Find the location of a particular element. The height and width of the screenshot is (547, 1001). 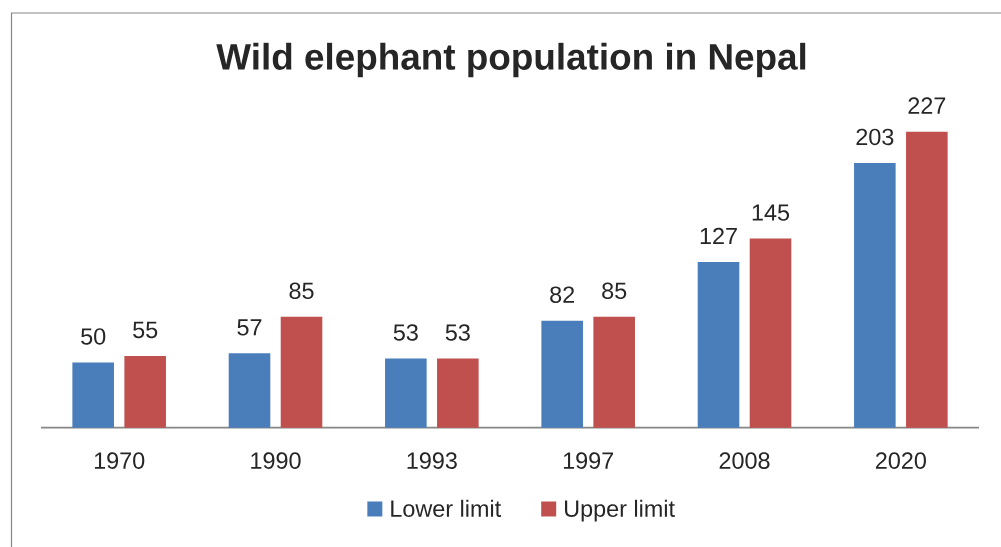

legend-label: Lower limit is located at coordinates (446, 508).